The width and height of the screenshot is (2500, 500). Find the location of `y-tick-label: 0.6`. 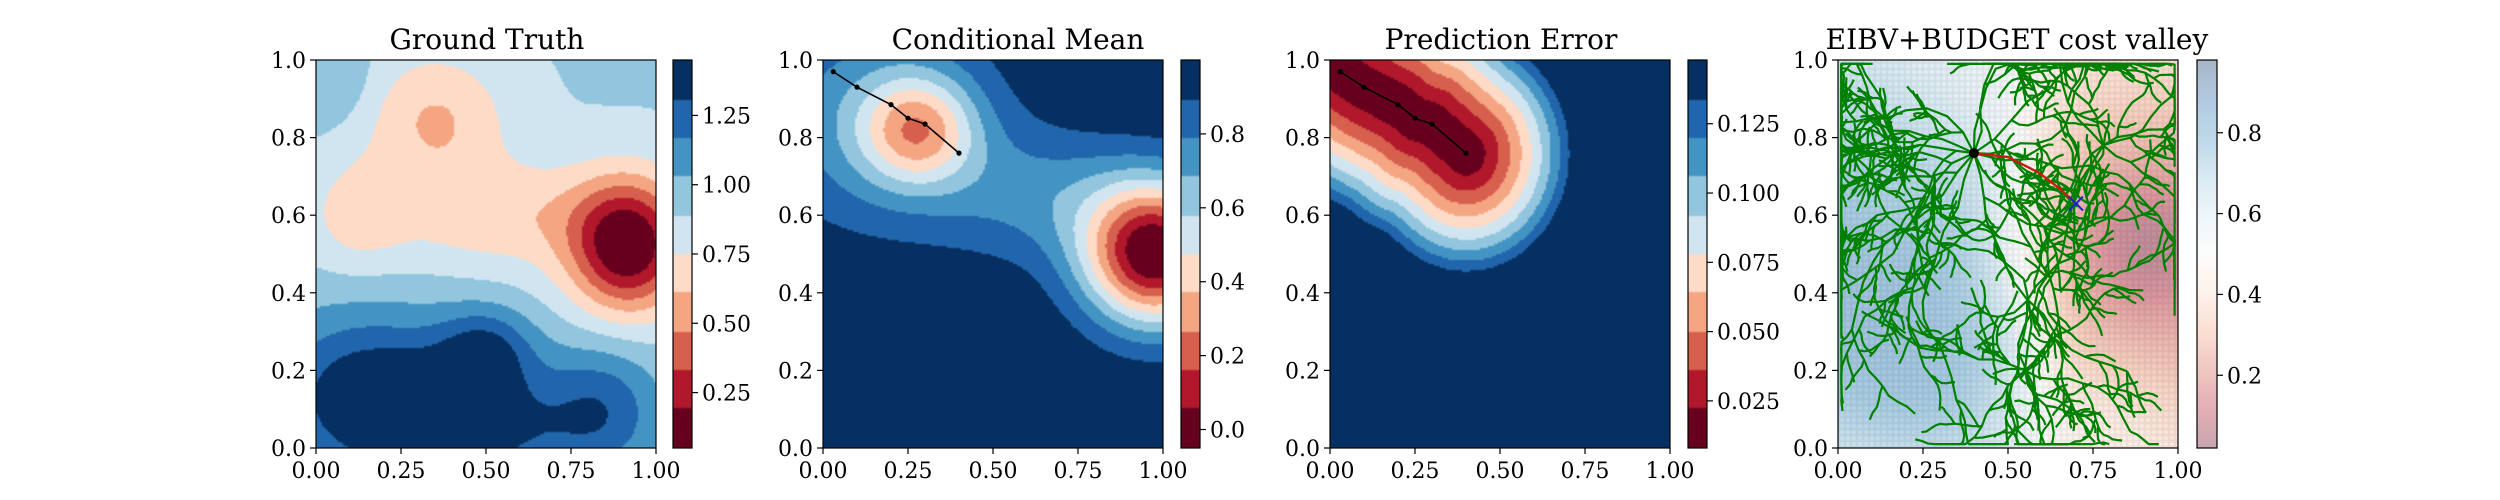

y-tick-label: 0.6 is located at coordinates (1810, 216).